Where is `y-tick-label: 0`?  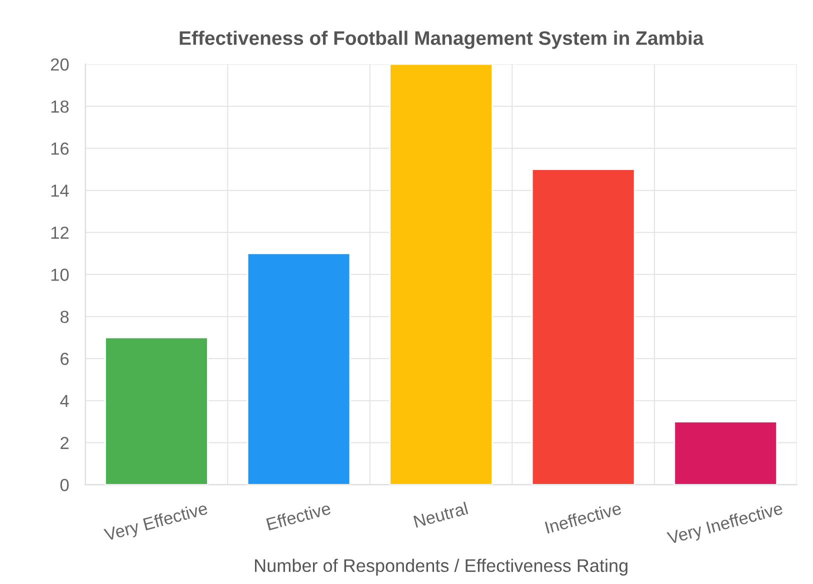
y-tick-label: 0 is located at coordinates (64, 485).